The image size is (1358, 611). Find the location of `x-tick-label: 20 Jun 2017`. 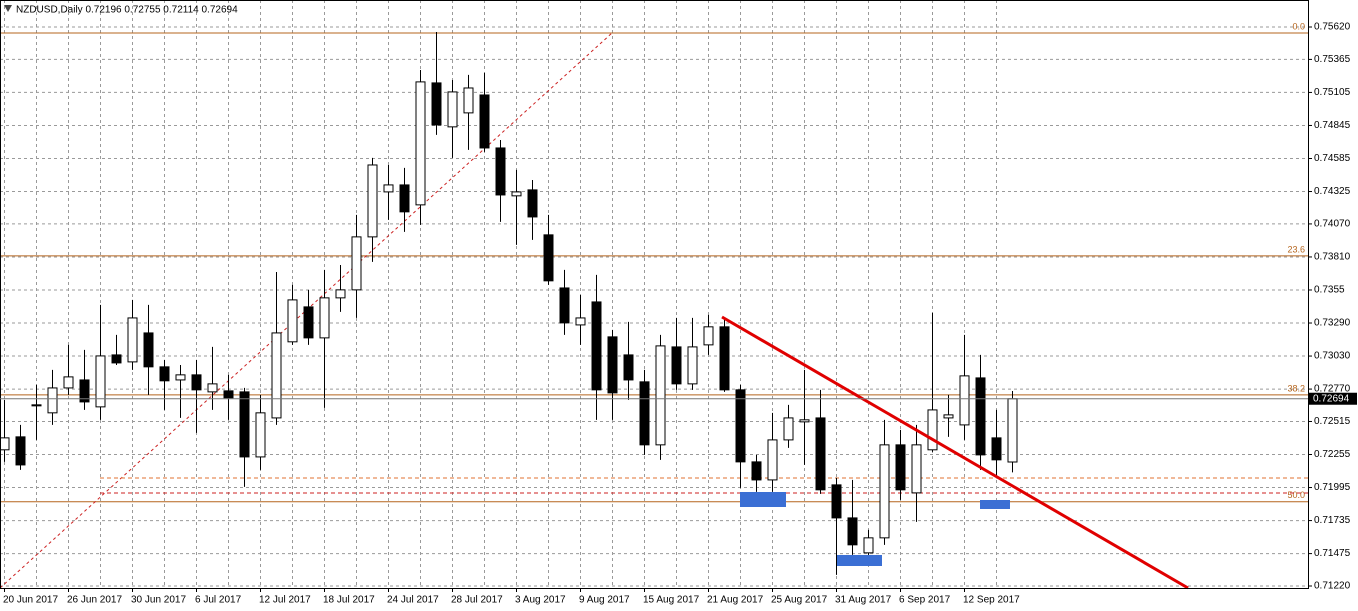

x-tick-label: 20 Jun 2017 is located at coordinates (30, 600).